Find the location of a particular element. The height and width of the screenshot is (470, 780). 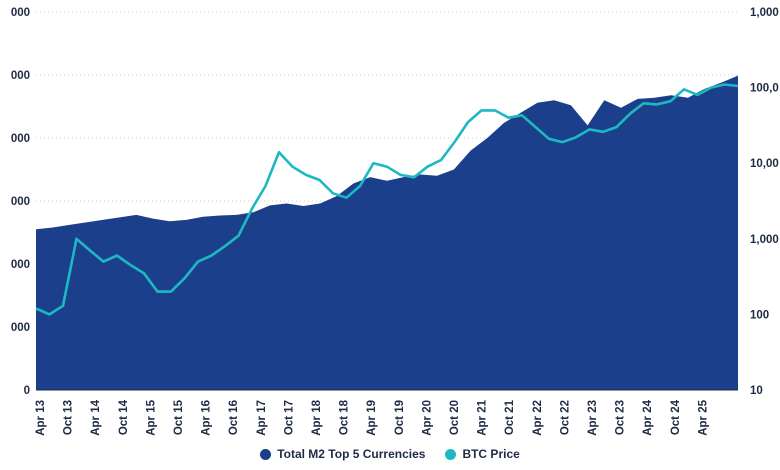

x-tick-label: Apr 19 is located at coordinates (372, 418).